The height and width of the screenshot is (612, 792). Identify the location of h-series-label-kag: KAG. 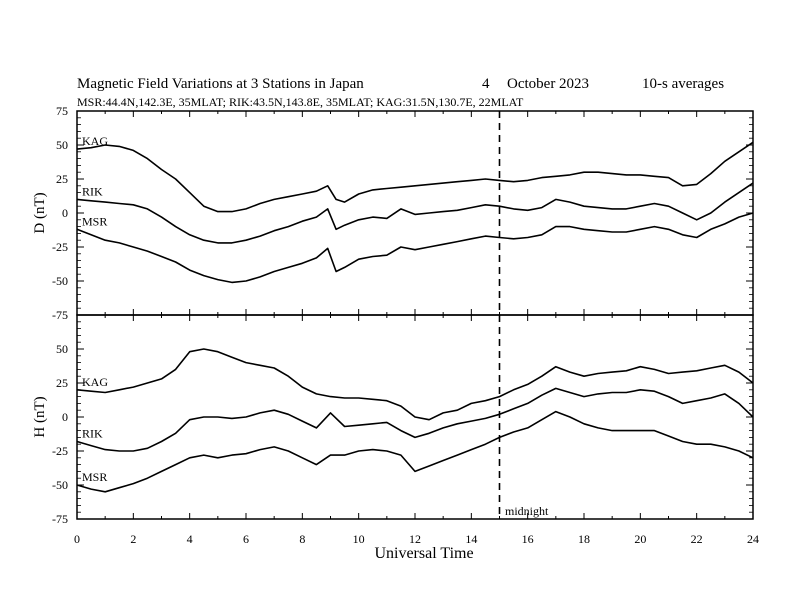
(95, 382).